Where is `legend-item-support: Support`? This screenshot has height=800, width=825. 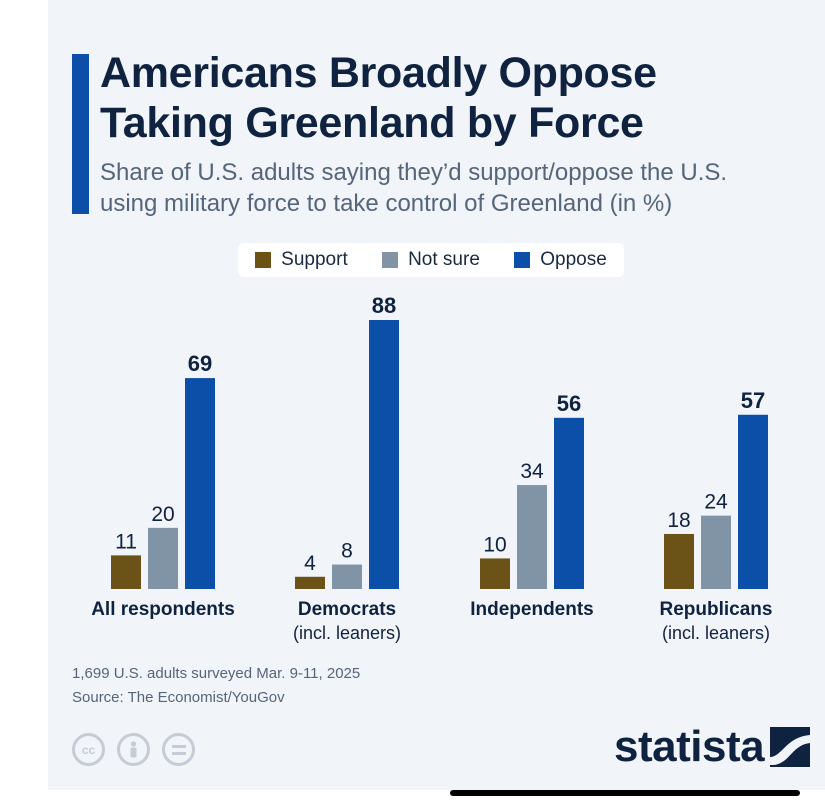
legend-item-support: Support is located at coordinates (301, 260).